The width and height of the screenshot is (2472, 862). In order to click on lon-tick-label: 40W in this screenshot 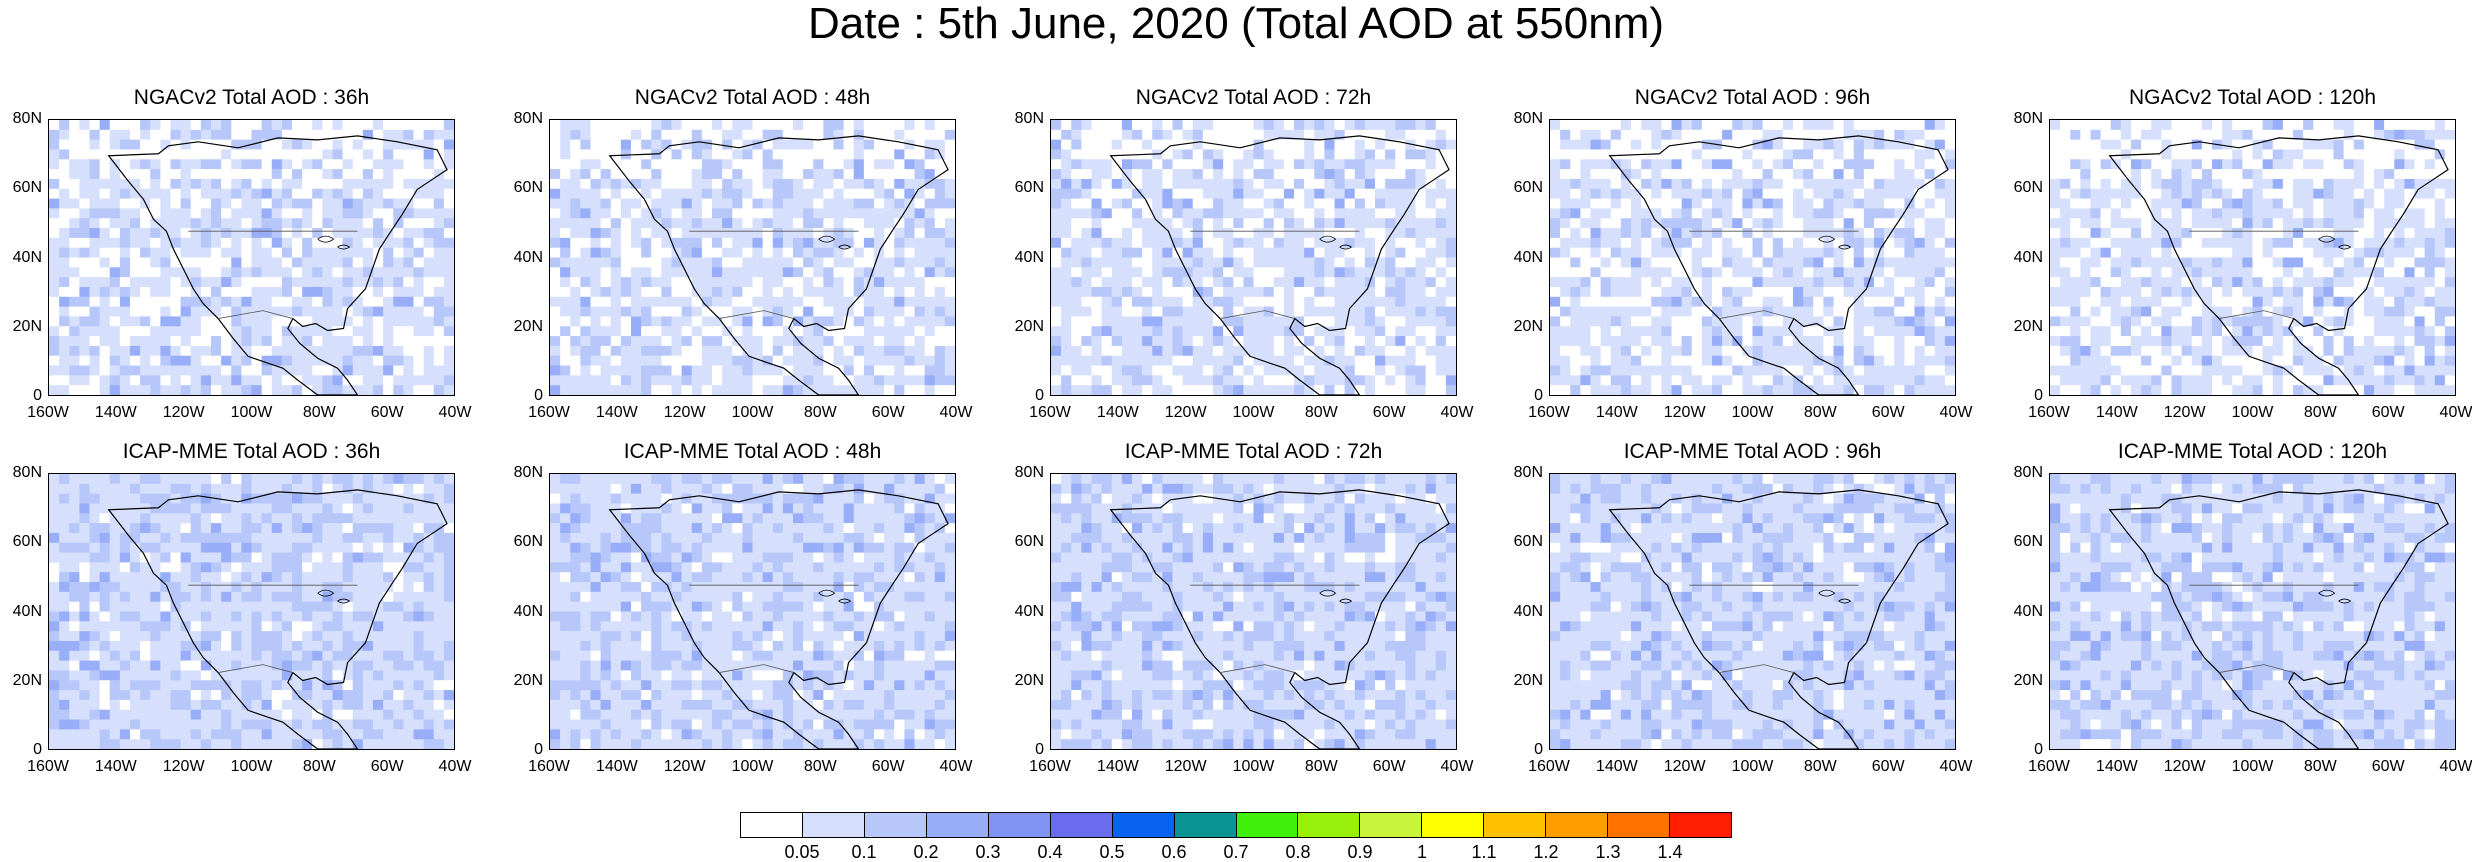, I will do `click(1457, 412)`.